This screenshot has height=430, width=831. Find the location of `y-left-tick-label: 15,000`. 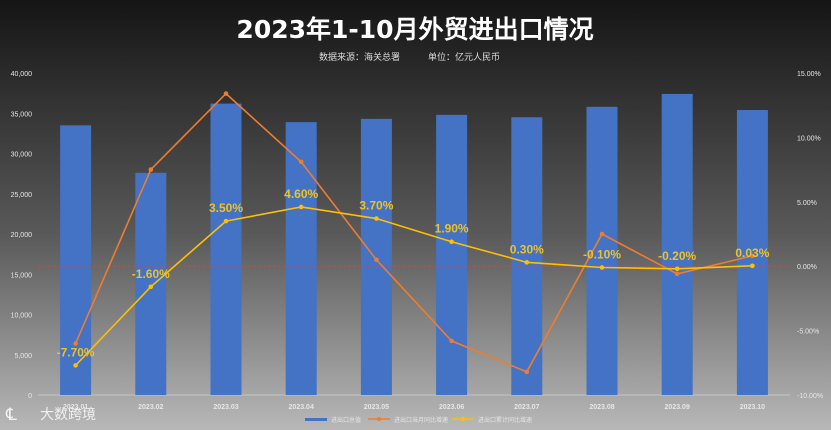

y-left-tick-label: 15,000 is located at coordinates (22, 275).